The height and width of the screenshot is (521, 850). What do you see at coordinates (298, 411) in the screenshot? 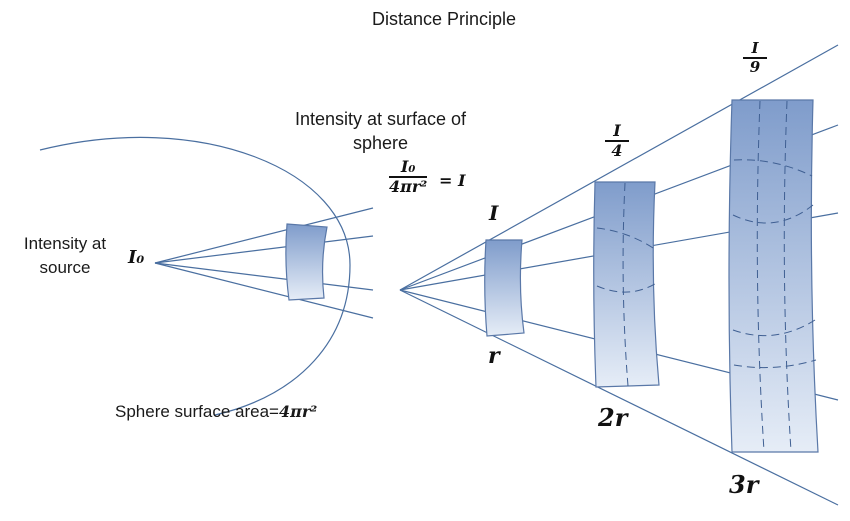
I see `sphere-area-formula: 4πr²` at bounding box center [298, 411].